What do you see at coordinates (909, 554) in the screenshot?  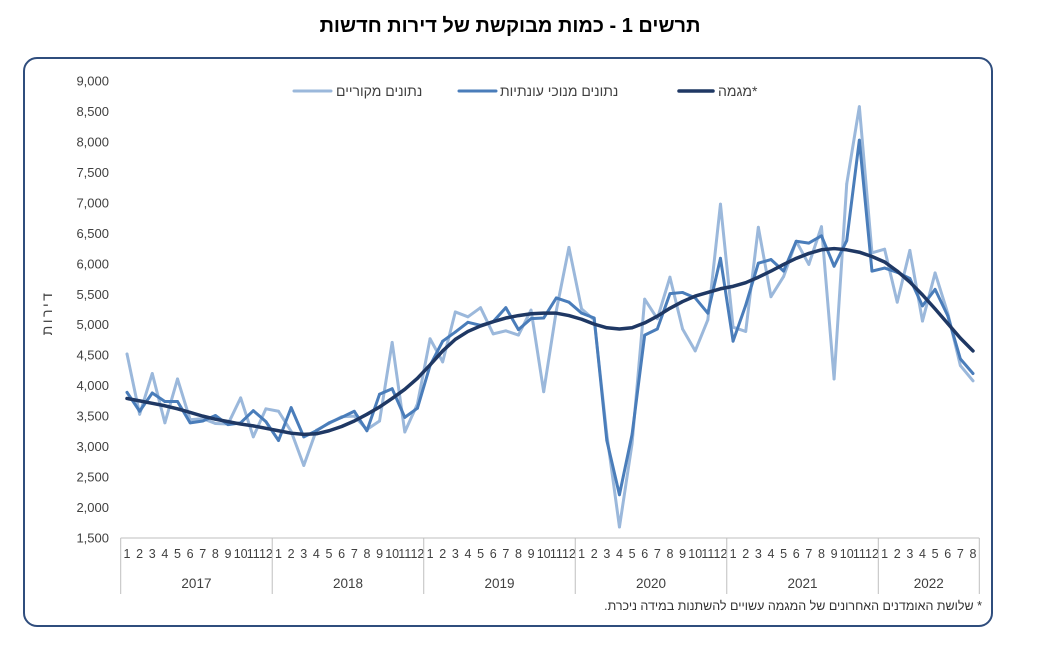 I see `month-tick-label: 3` at bounding box center [909, 554].